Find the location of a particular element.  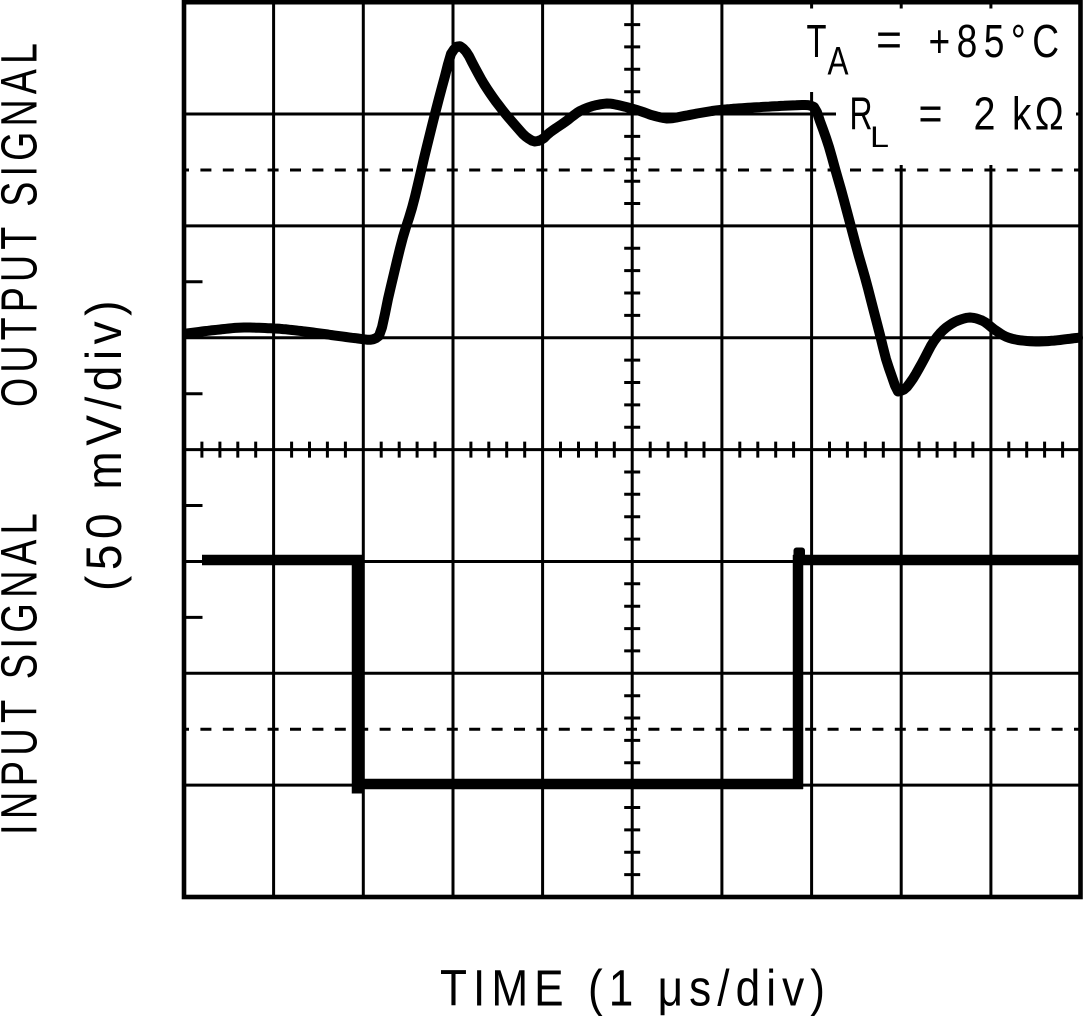

svg-text: INPUT SIGNAL is located at coordinates (24, 671).